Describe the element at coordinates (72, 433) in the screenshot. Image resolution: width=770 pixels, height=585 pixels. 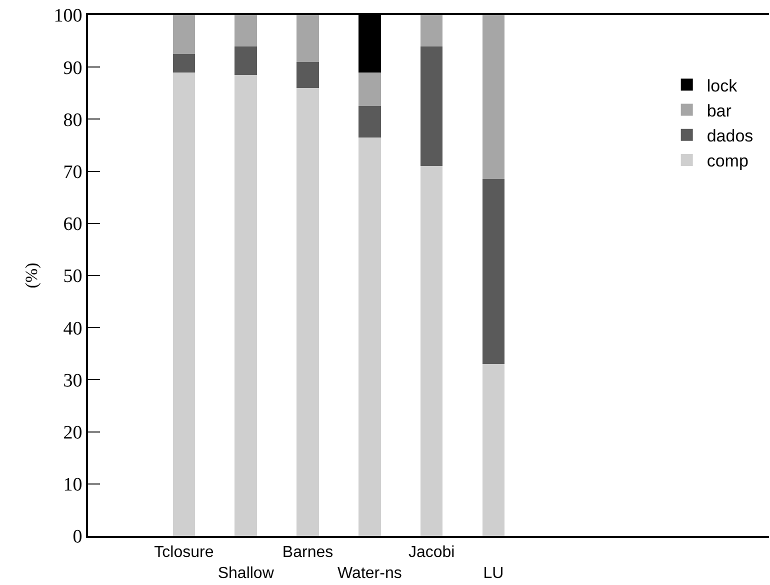
I see `y-tick-label: 20` at that location.